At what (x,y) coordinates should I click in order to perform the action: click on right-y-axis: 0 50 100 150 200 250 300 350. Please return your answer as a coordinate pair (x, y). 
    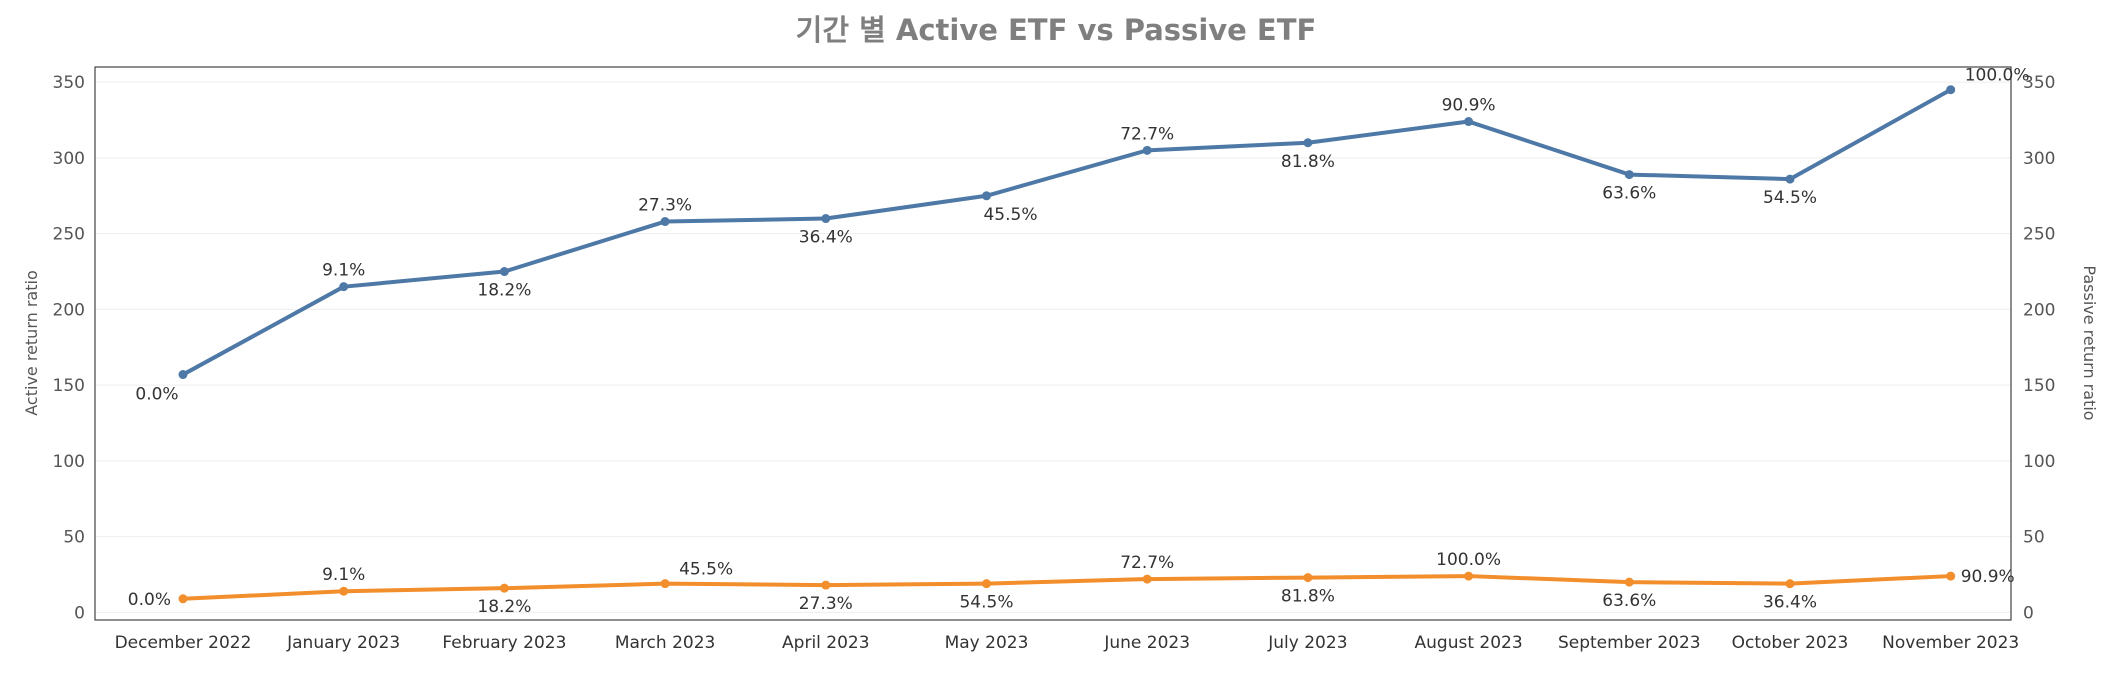
    Looking at the image, I should click on (2039, 348).